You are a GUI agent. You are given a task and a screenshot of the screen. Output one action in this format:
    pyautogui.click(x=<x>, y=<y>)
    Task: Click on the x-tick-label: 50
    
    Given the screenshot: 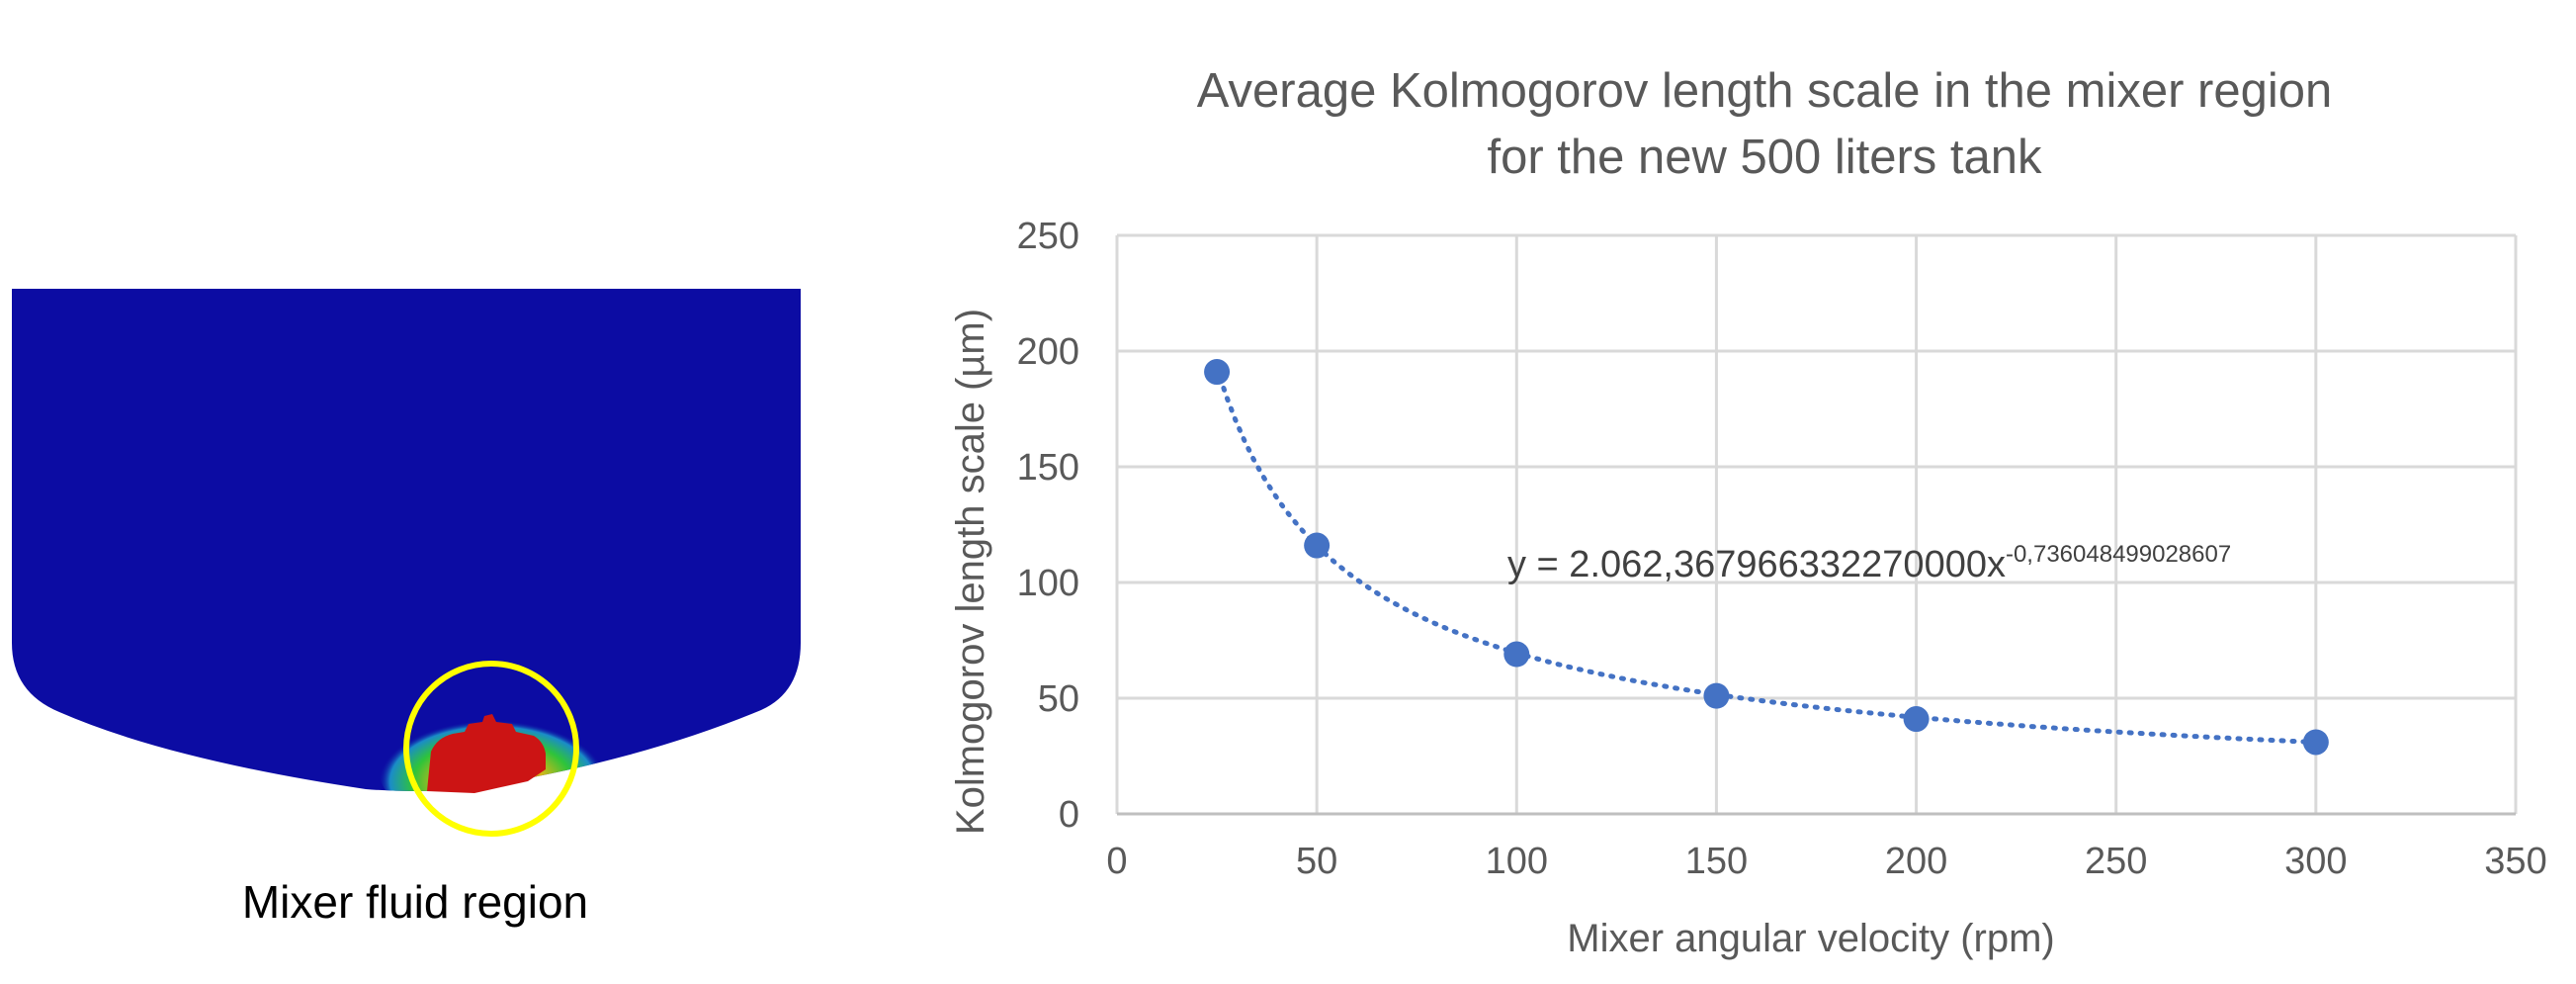 What is the action you would take?
    pyautogui.click(x=1316, y=862)
    